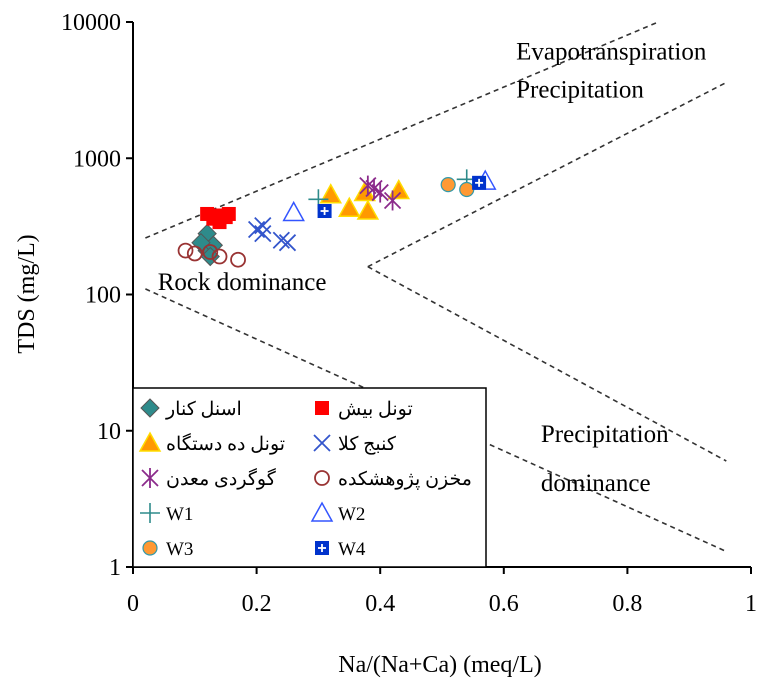  I want to click on legend-label: مخزن پژوهشکده, so click(405, 479).